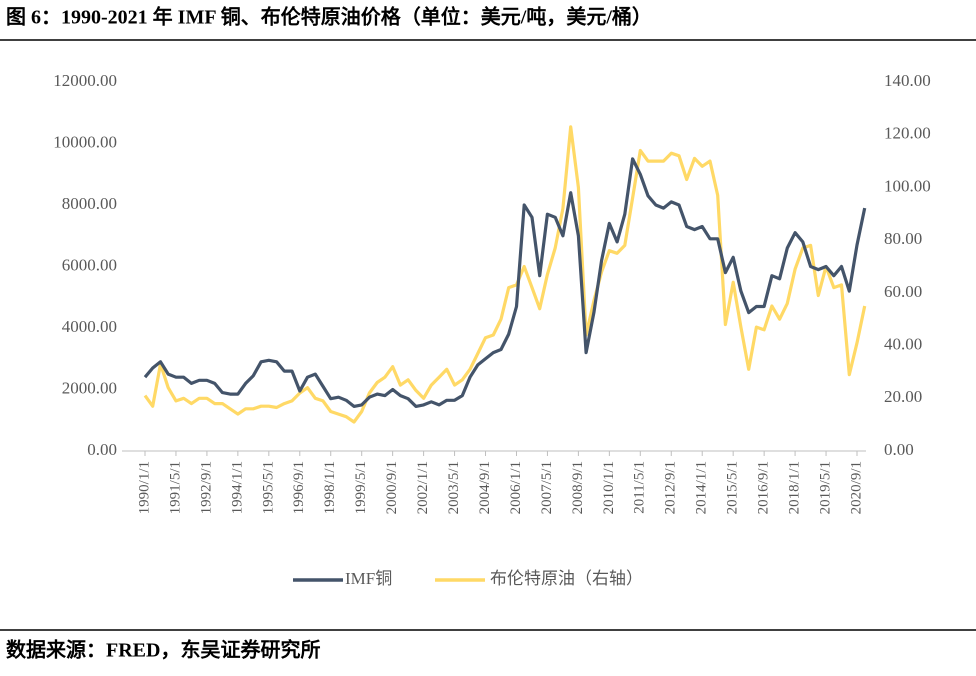 This screenshot has width=976, height=676. What do you see at coordinates (733, 487) in the screenshot?
I see `x-tick-label: 2015/5/1` at bounding box center [733, 487].